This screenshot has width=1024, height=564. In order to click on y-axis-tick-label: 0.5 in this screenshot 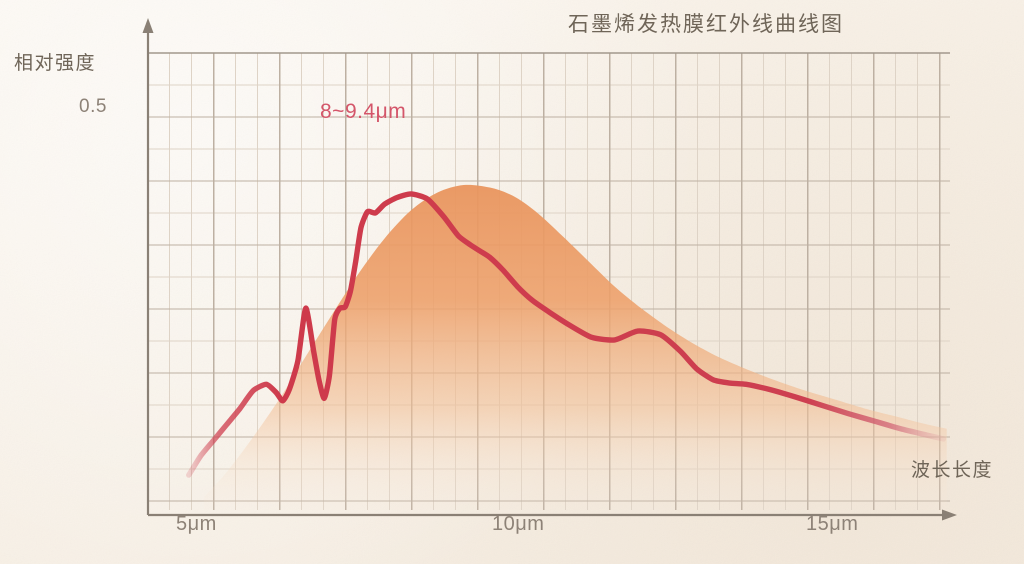, I will do `click(93, 106)`.